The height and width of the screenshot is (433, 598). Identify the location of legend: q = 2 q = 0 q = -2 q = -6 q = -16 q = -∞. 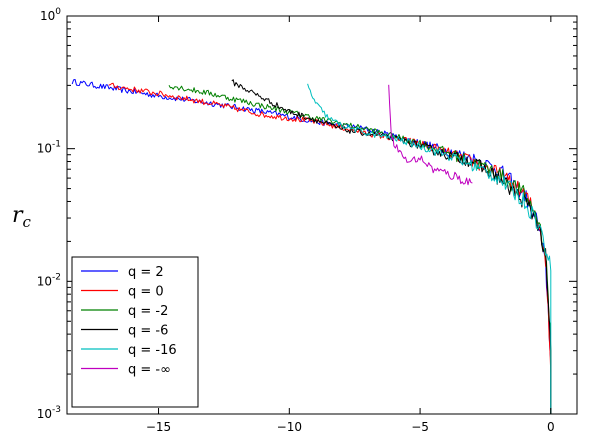
(135, 332).